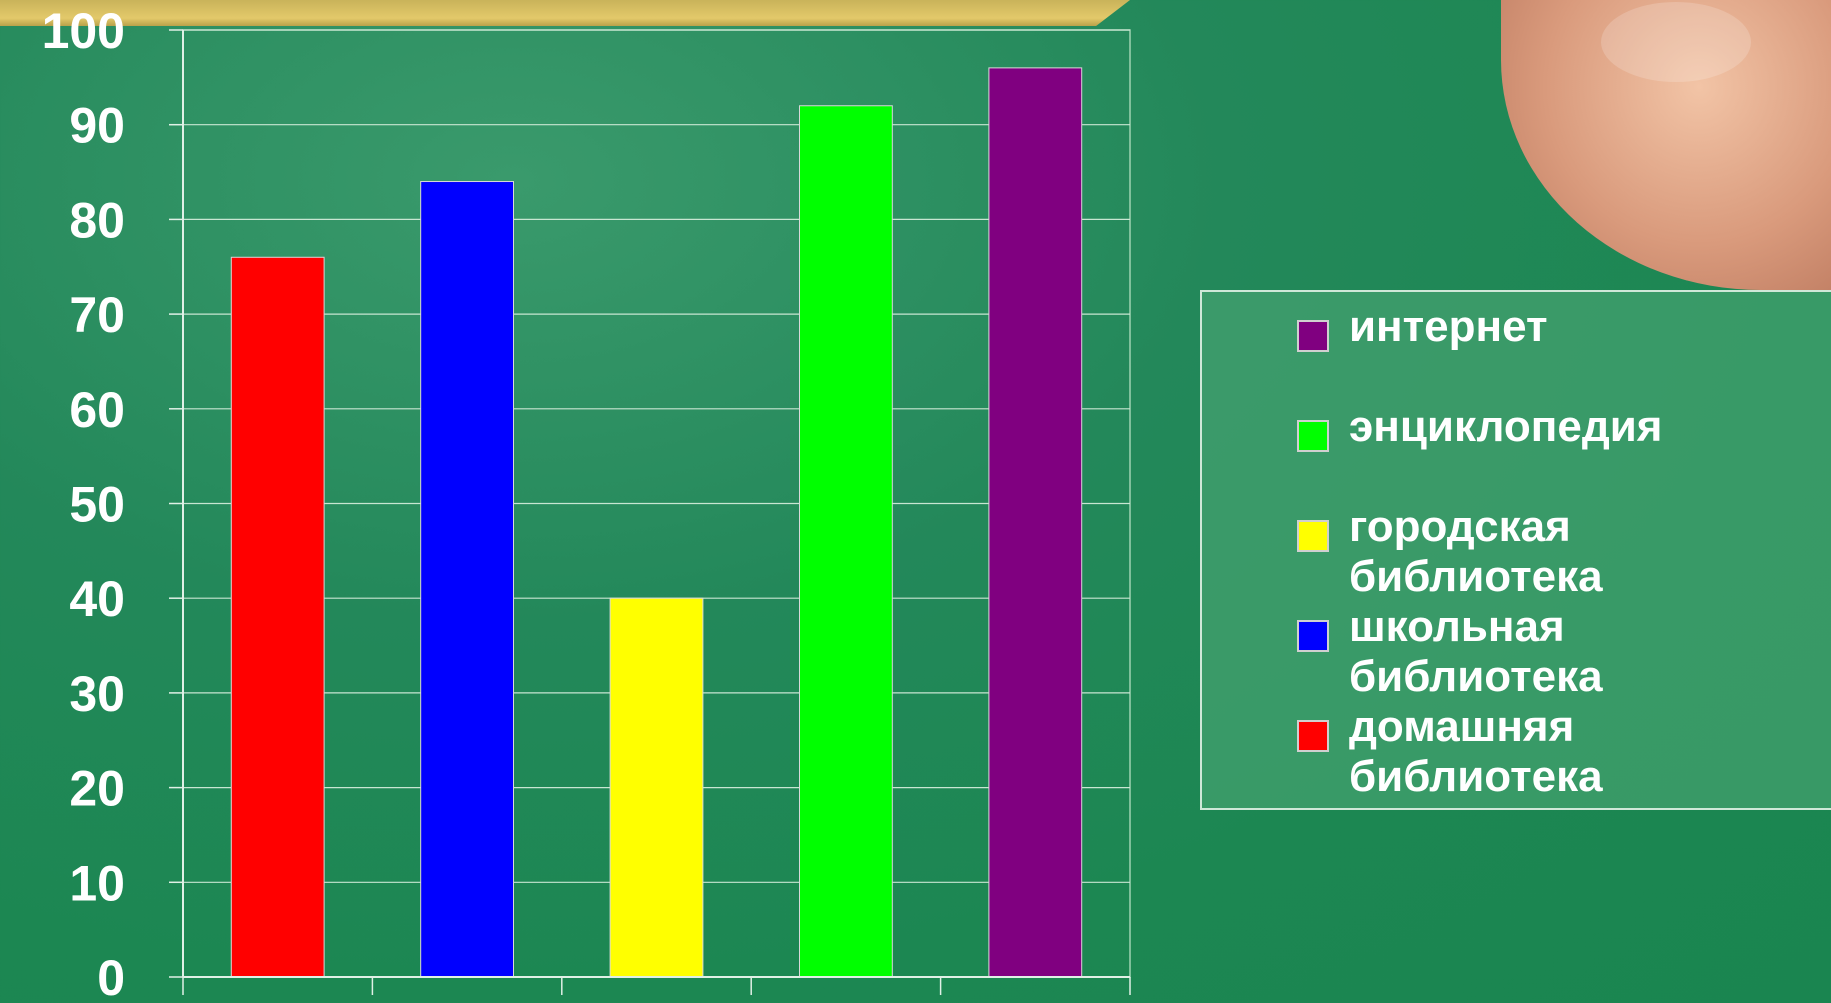 The width and height of the screenshot is (1831, 1003). What do you see at coordinates (1476, 551) in the screenshot?
I see `legend-label: городская библиотека` at bounding box center [1476, 551].